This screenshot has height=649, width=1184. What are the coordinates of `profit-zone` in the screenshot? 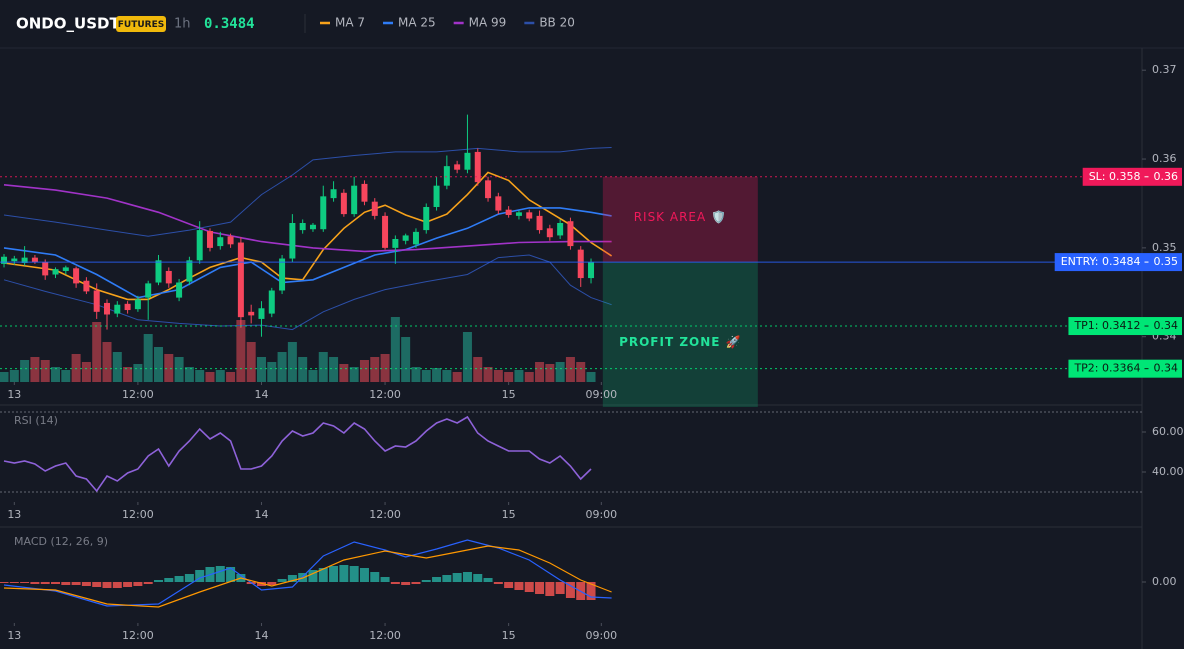 It's located at (680, 334).